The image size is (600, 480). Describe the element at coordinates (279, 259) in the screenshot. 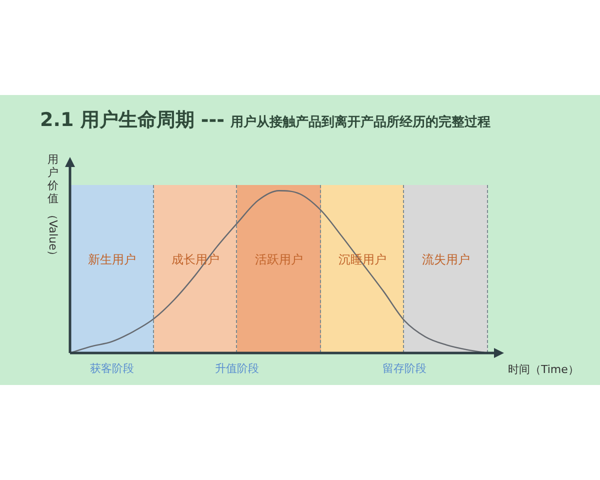

I see `annotation: 活跃用户` at that location.